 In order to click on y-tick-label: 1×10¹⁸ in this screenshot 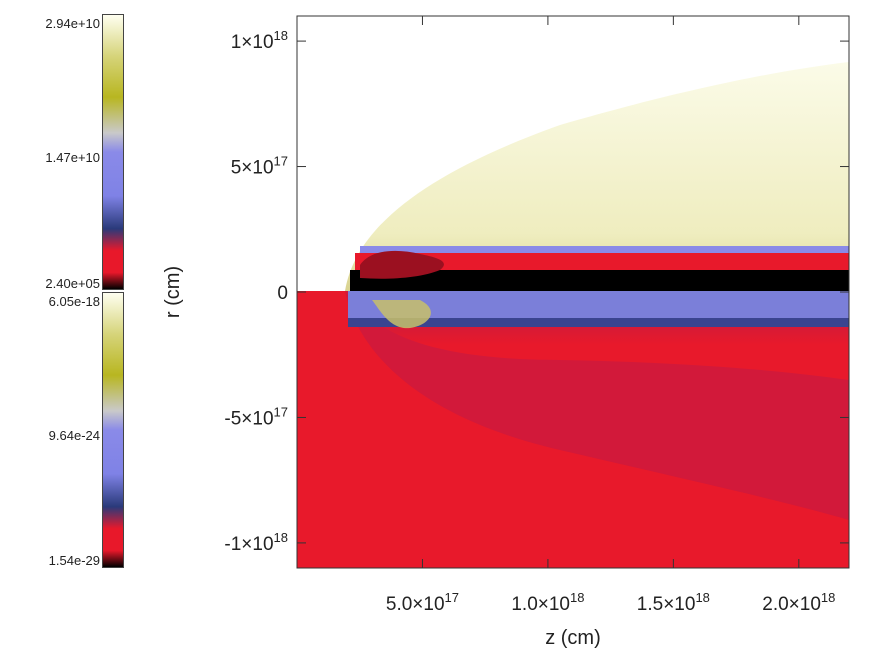, I will do `click(259, 40)`.